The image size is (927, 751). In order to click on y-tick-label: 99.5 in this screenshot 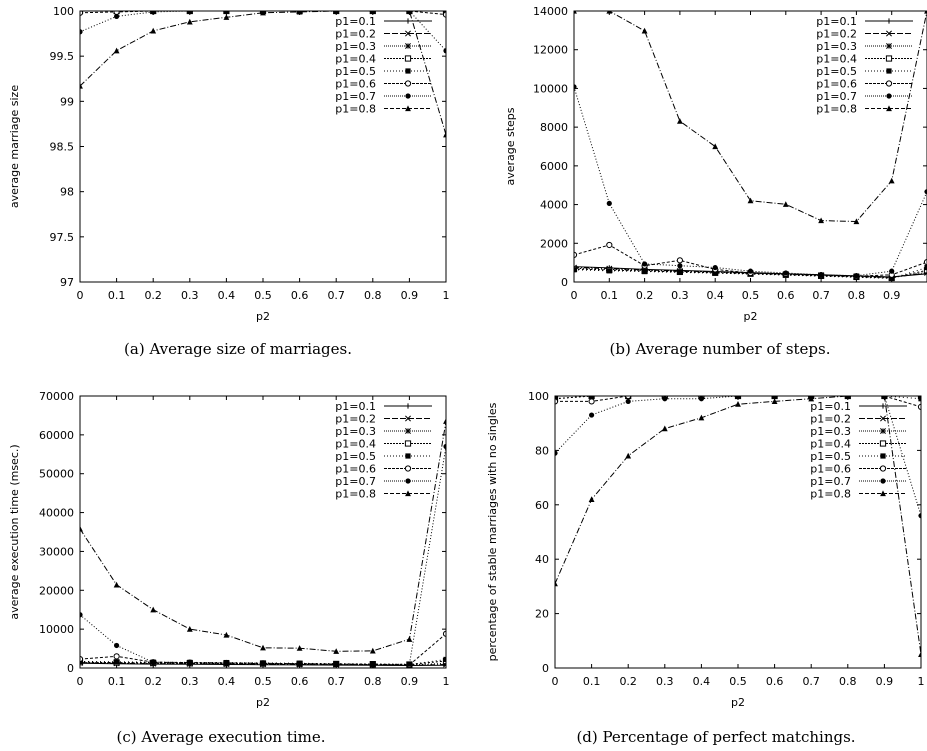, I will do `click(62, 56)`.